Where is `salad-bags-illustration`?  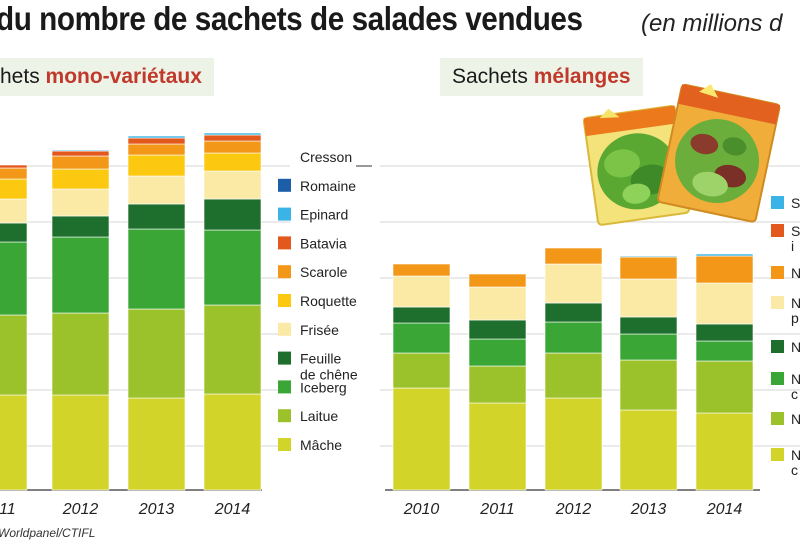 salad-bags-illustration is located at coordinates (681, 154).